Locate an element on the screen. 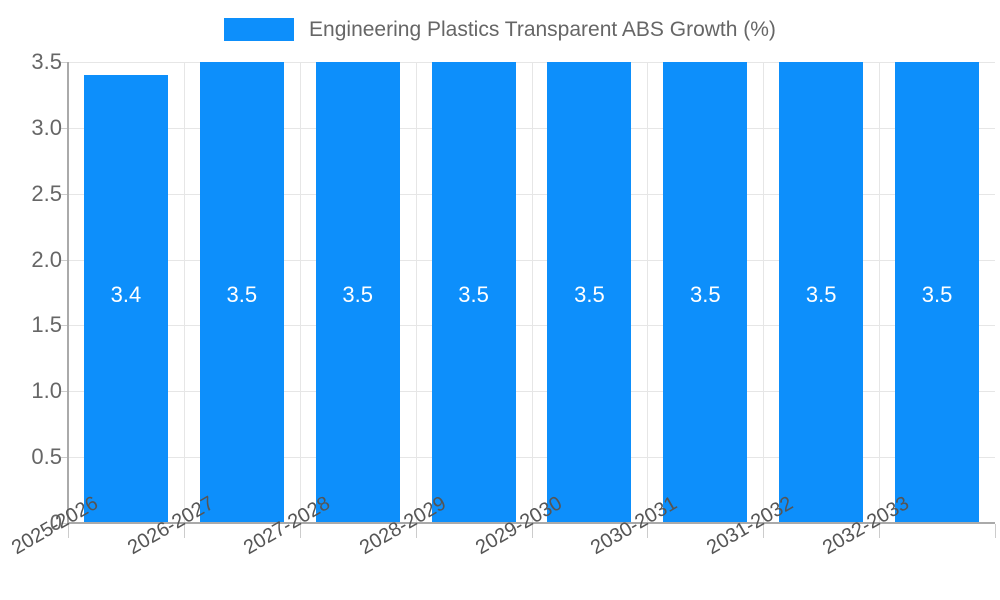 This screenshot has height=600, width=1000. y-axis-tick-label: 2.5 is located at coordinates (46, 193).